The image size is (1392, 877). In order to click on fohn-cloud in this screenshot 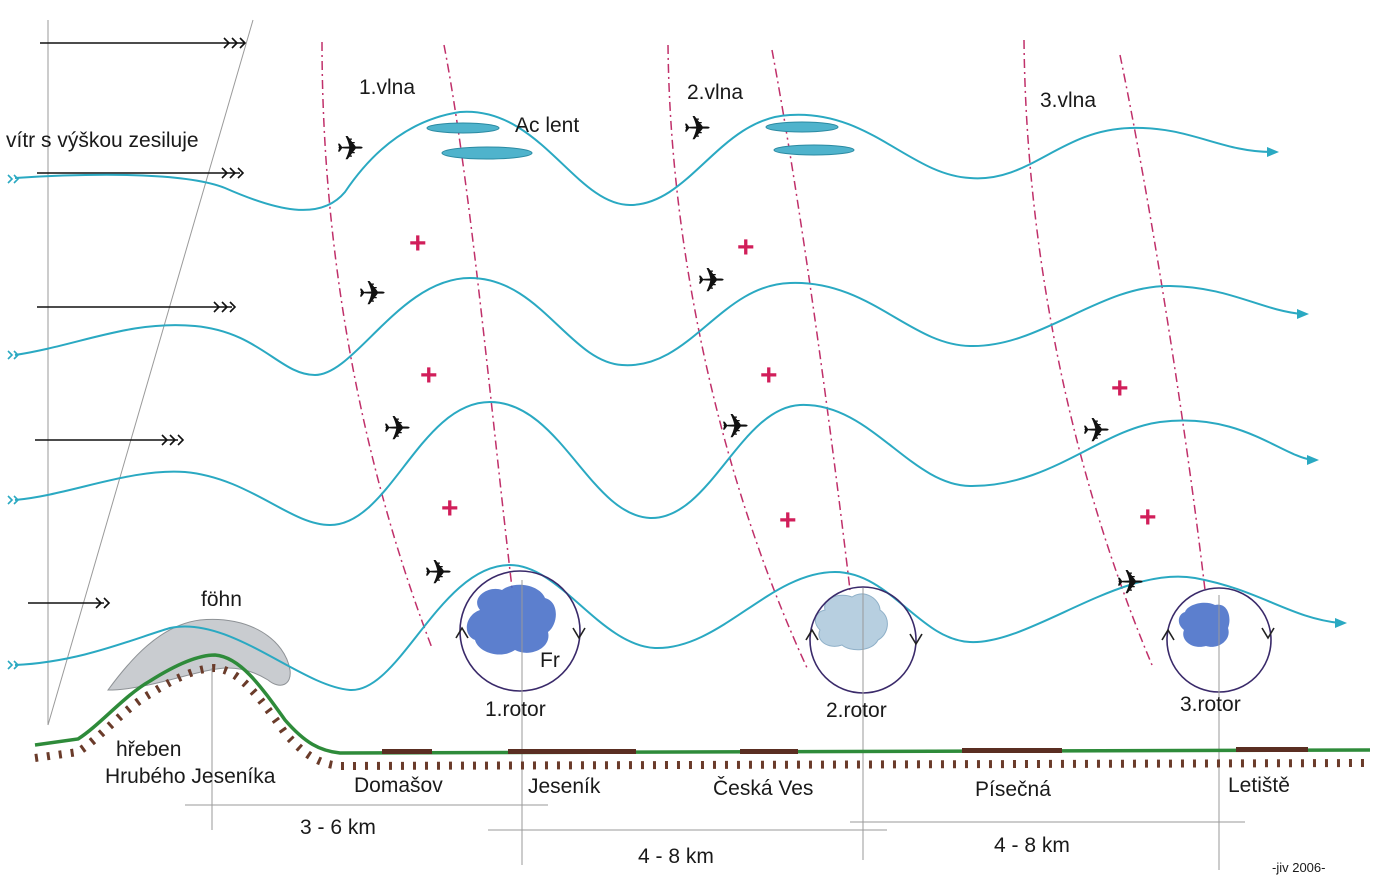, I will do `click(199, 654)`.